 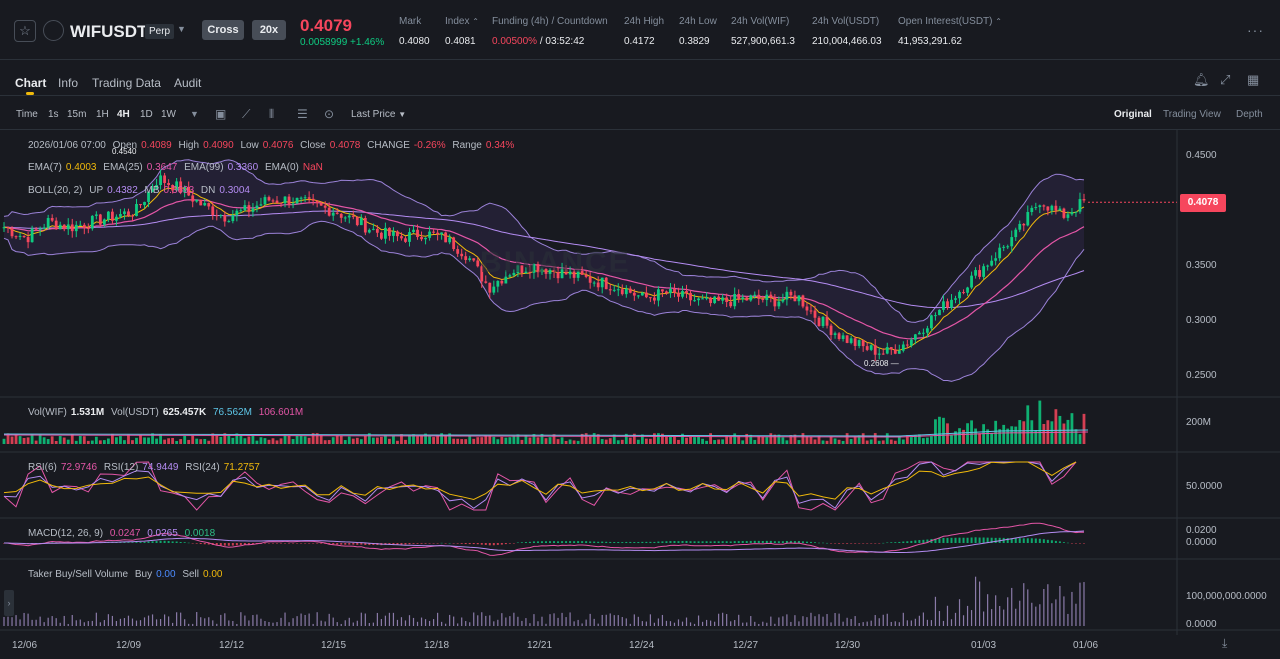 What do you see at coordinates (30, 93) in the screenshot?
I see `active-tab-indicator` at bounding box center [30, 93].